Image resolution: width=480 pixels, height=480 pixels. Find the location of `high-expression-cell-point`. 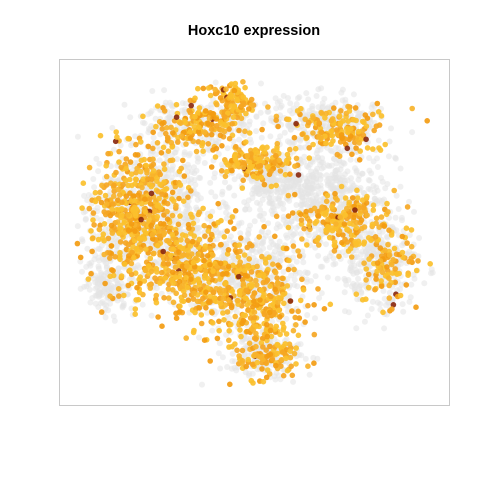

high-expression-cell-point is located at coordinates (115, 141).